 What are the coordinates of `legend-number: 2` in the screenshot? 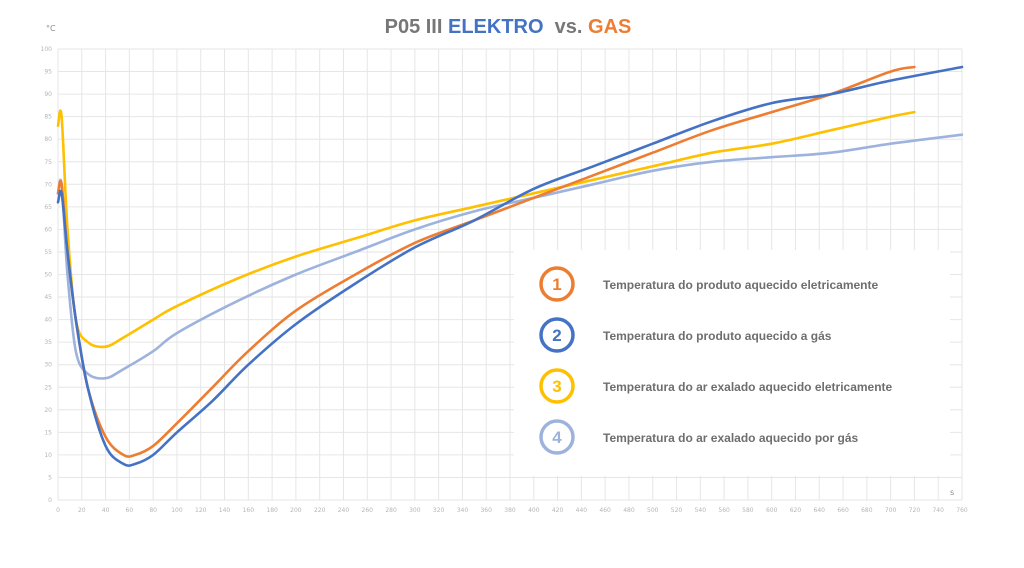 It's located at (556, 335).